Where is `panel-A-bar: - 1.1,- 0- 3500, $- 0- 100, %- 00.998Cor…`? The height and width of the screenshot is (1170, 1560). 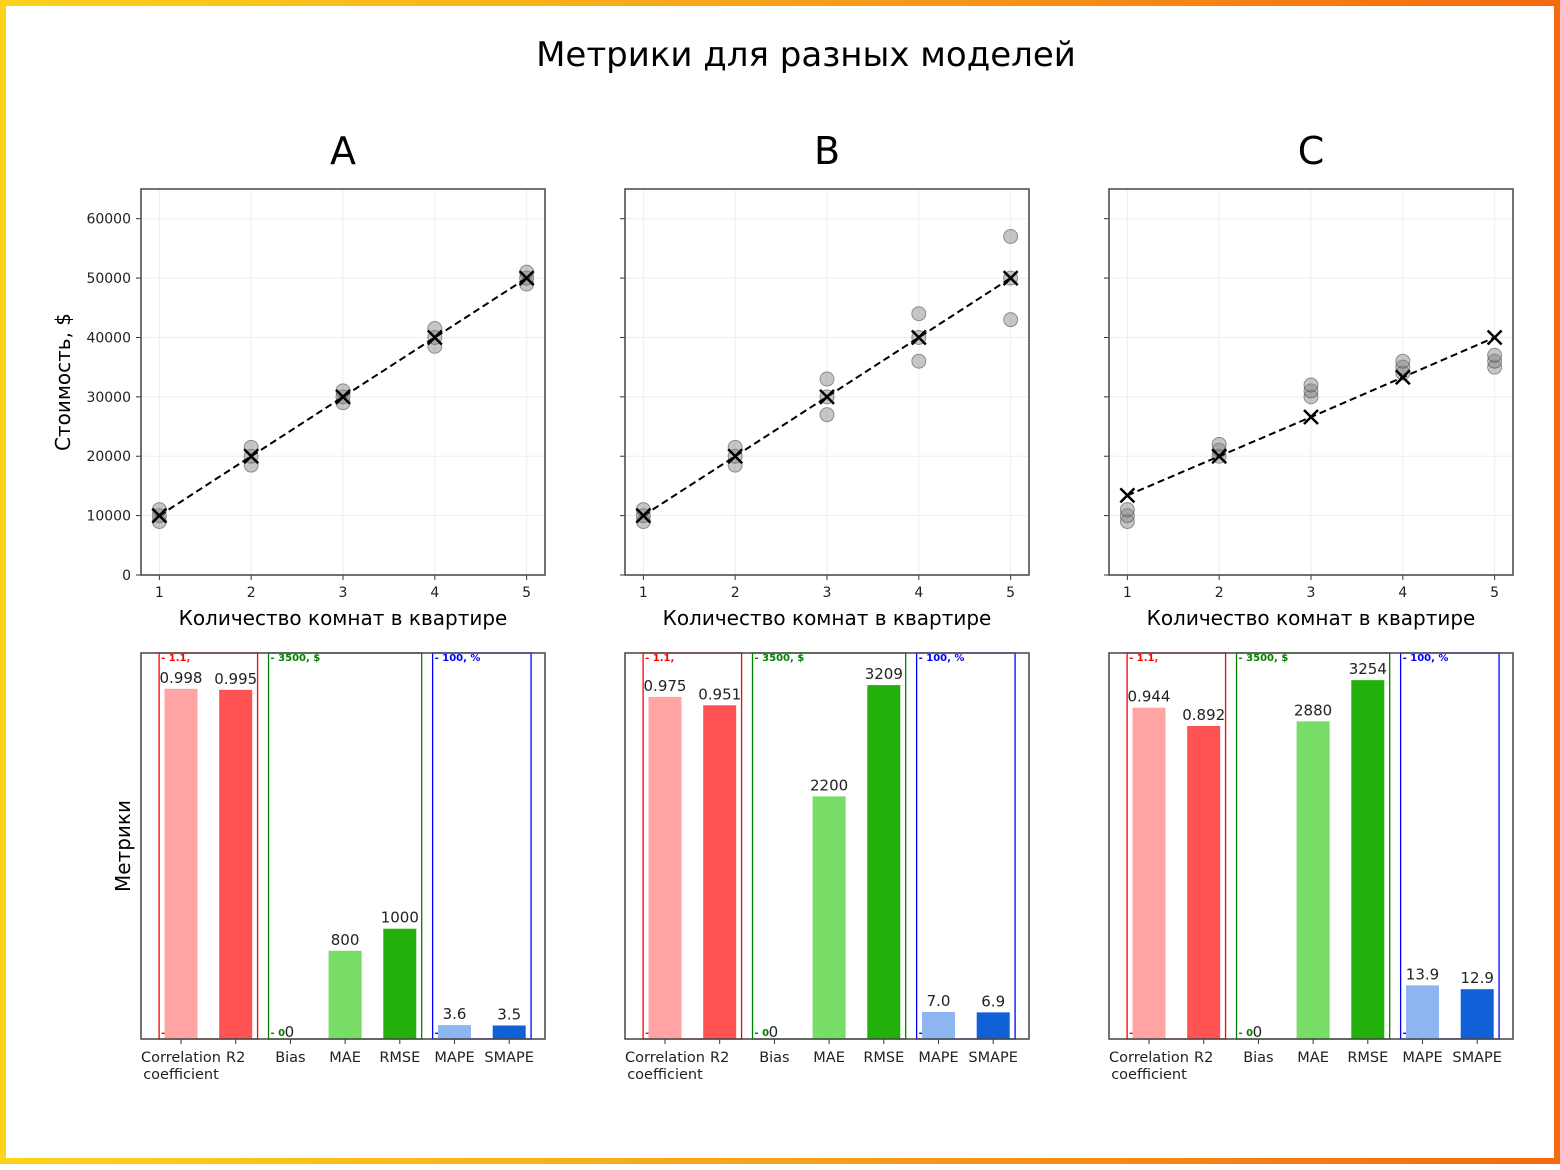 panel-A-bar: - 1.1,- 0- 3500, $- 0- 100, %- 00.998Cor… is located at coordinates (343, 867).